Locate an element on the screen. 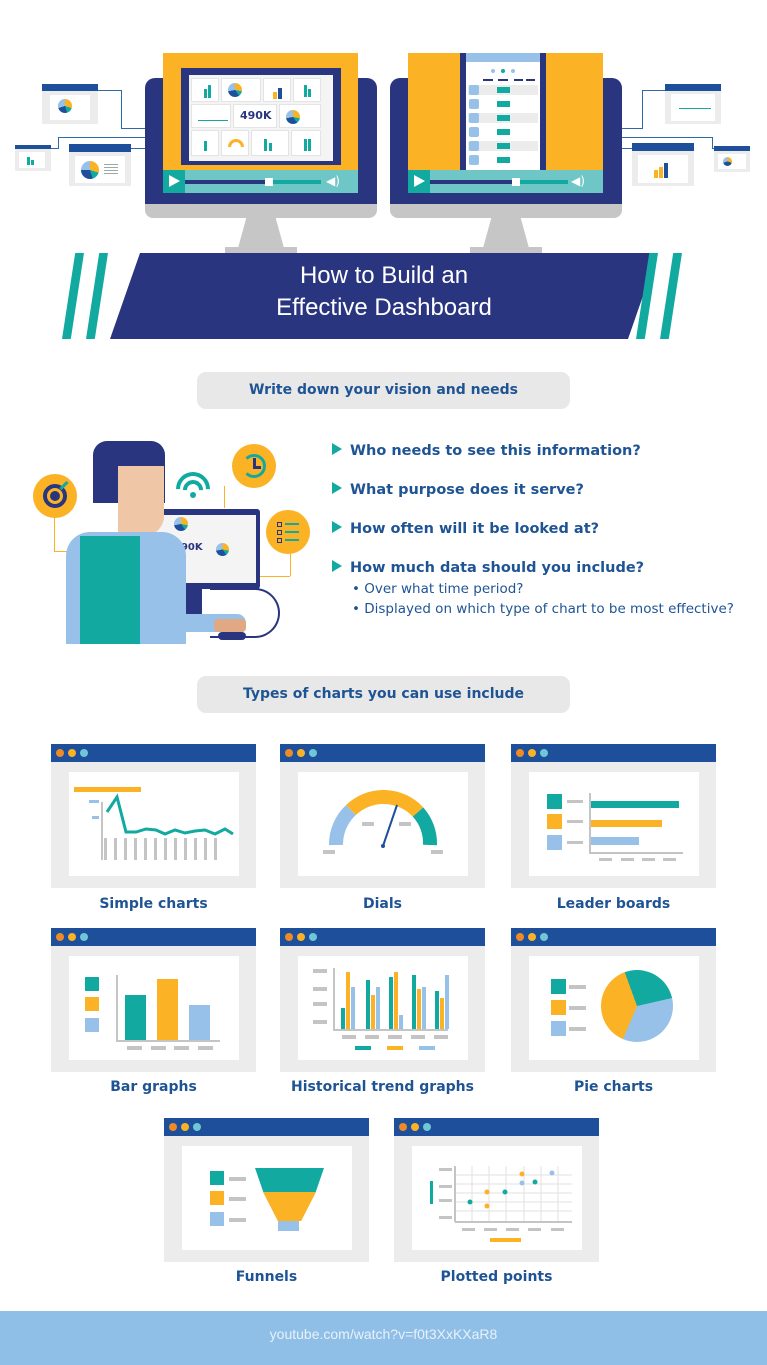 The image size is (767, 1365). funnel-preview is located at coordinates (267, 1198).